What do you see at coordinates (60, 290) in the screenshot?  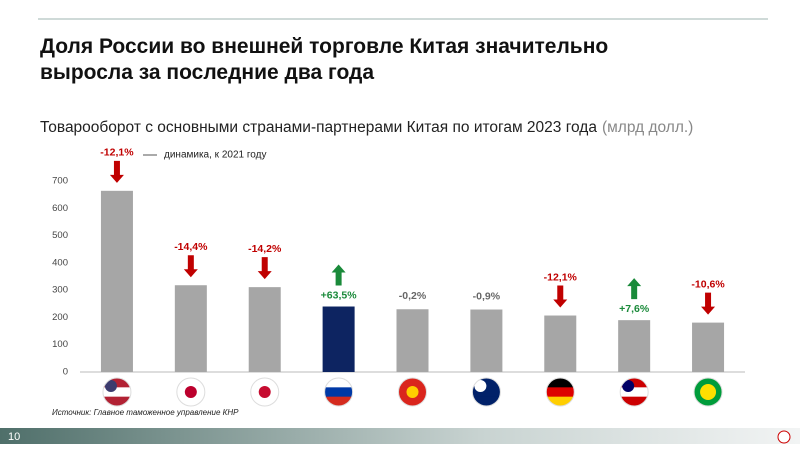 I see `y-tick-label: 300` at bounding box center [60, 290].